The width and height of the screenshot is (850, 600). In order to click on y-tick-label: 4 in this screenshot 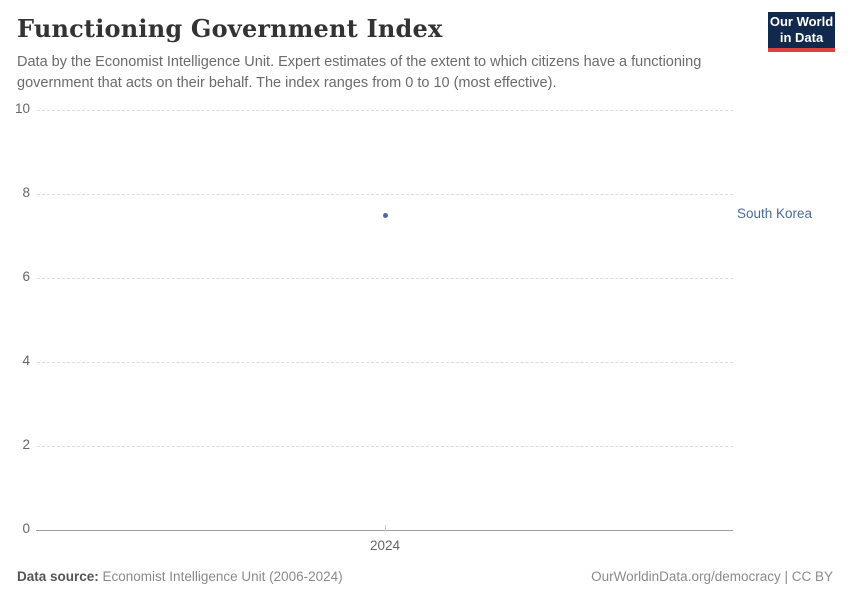, I will do `click(26, 360)`.